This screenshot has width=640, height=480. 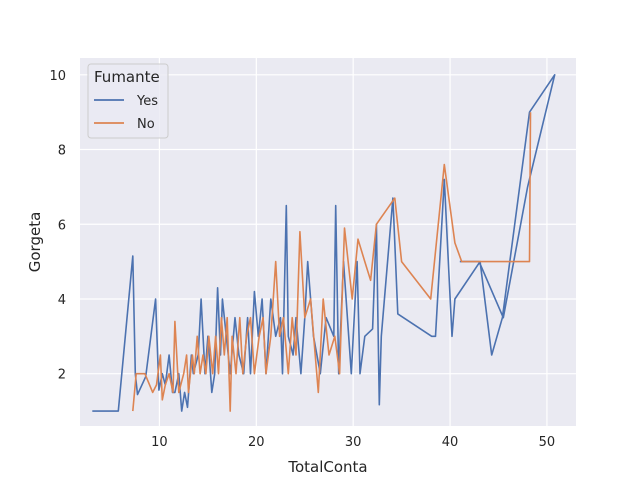 I want to click on x-axis-label: TotalConta, so click(x=327, y=467).